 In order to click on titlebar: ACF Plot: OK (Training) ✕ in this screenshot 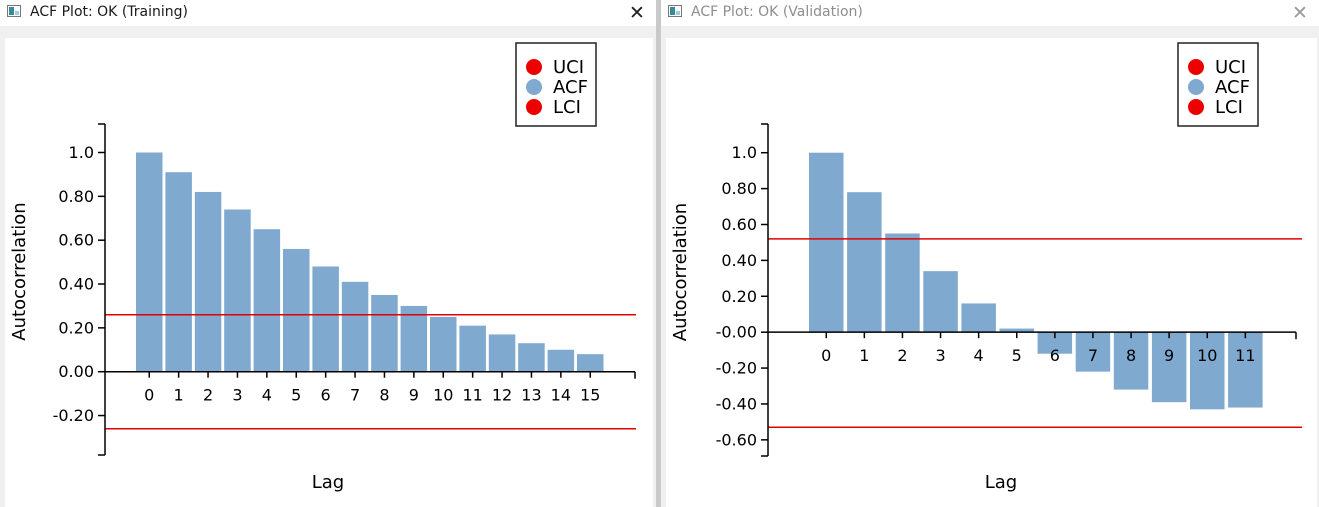, I will do `click(328, 13)`.